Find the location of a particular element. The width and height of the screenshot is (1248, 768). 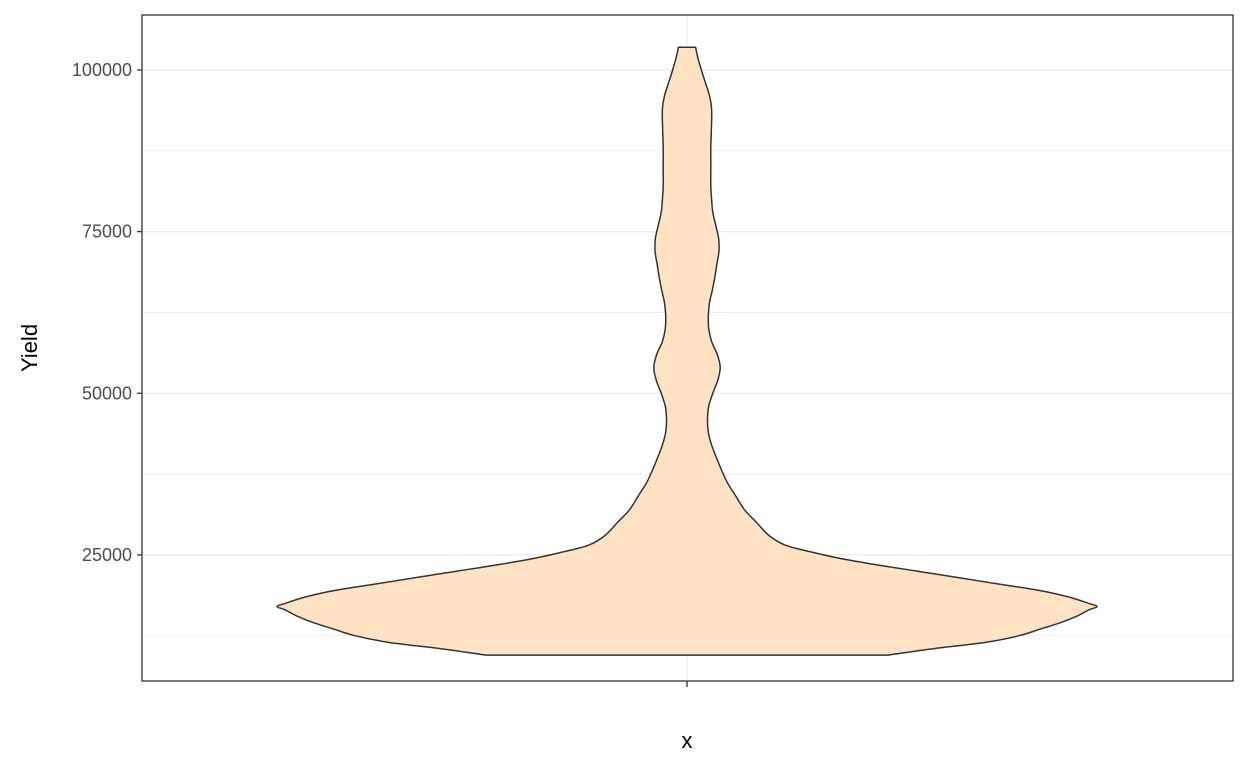

y-tick-label: 100000 is located at coordinates (102, 70).